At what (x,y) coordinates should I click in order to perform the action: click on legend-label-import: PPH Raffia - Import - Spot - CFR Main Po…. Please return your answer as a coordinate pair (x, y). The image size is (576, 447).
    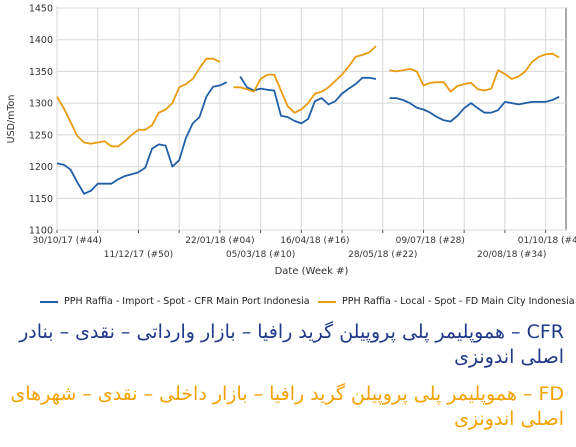
    Looking at the image, I should click on (187, 301).